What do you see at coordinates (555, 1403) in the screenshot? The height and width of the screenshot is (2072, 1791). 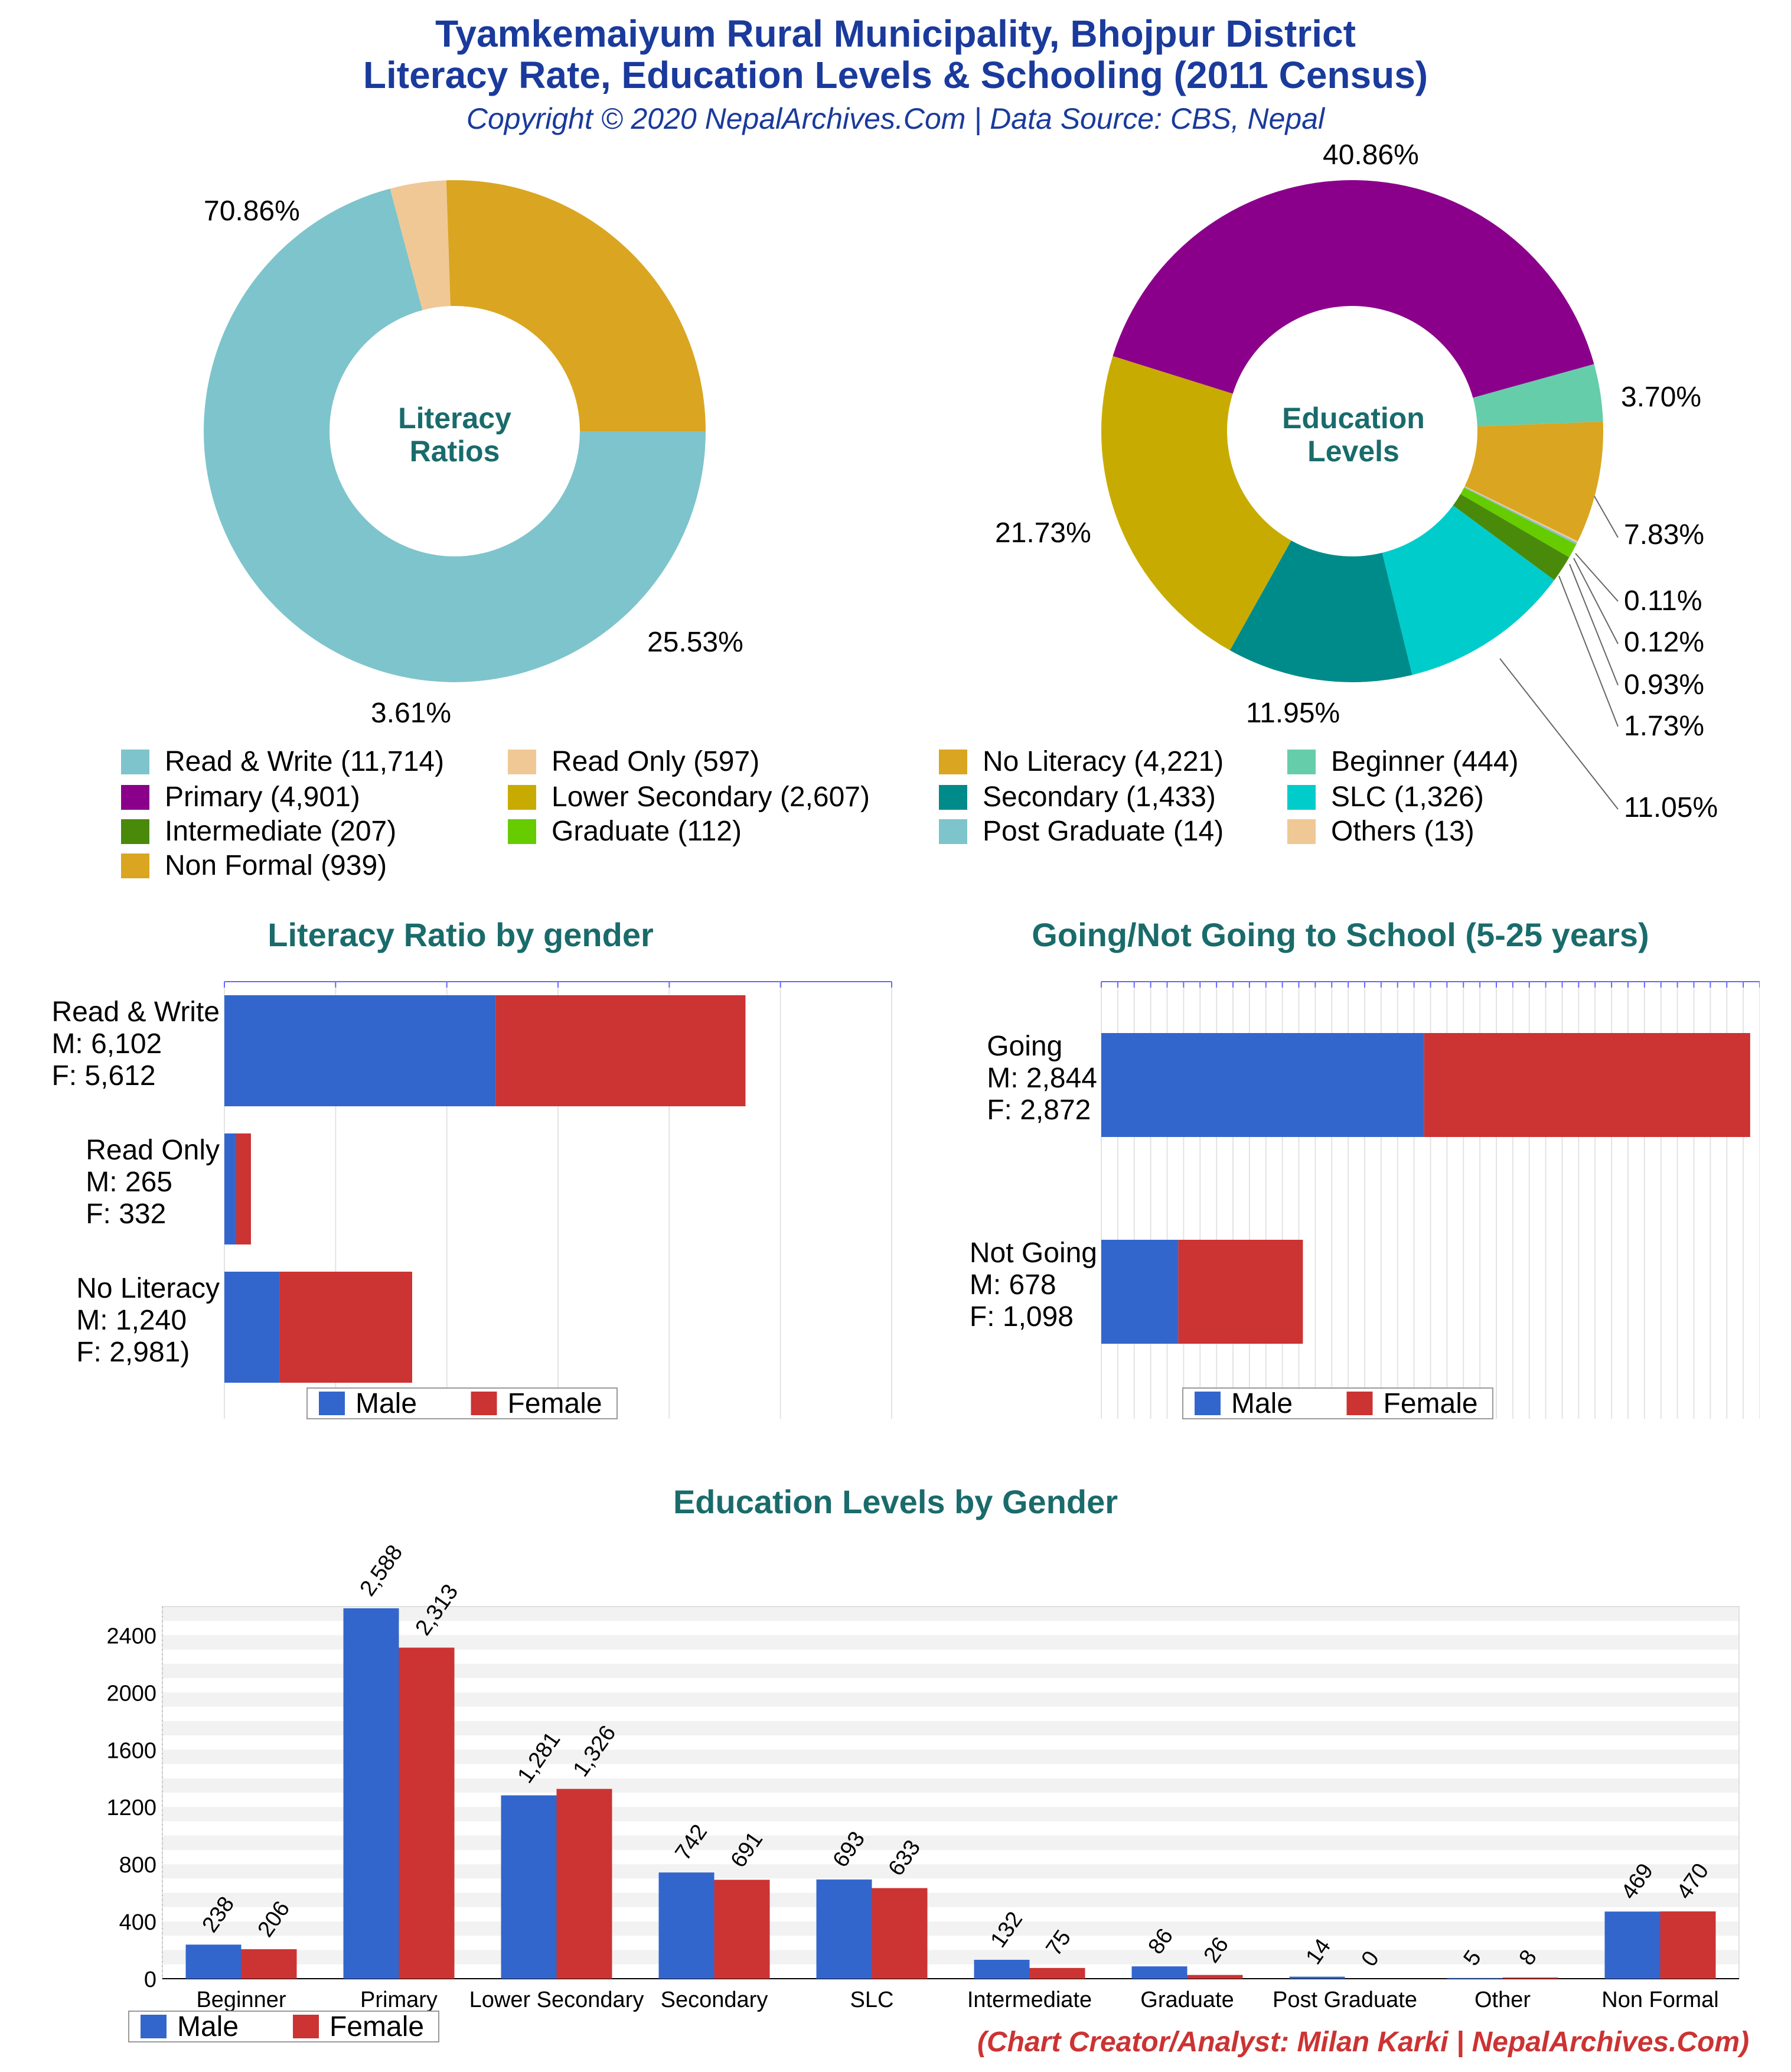 I see `legend-label-female: Female` at bounding box center [555, 1403].